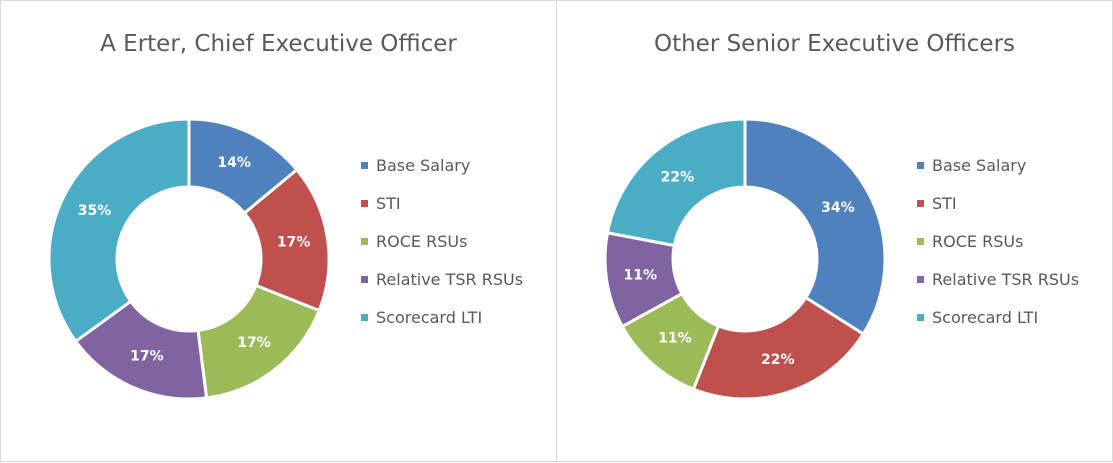 The height and width of the screenshot is (463, 1113). What do you see at coordinates (675, 339) in the screenshot?
I see `data-label-roce-rsus: 11%` at bounding box center [675, 339].